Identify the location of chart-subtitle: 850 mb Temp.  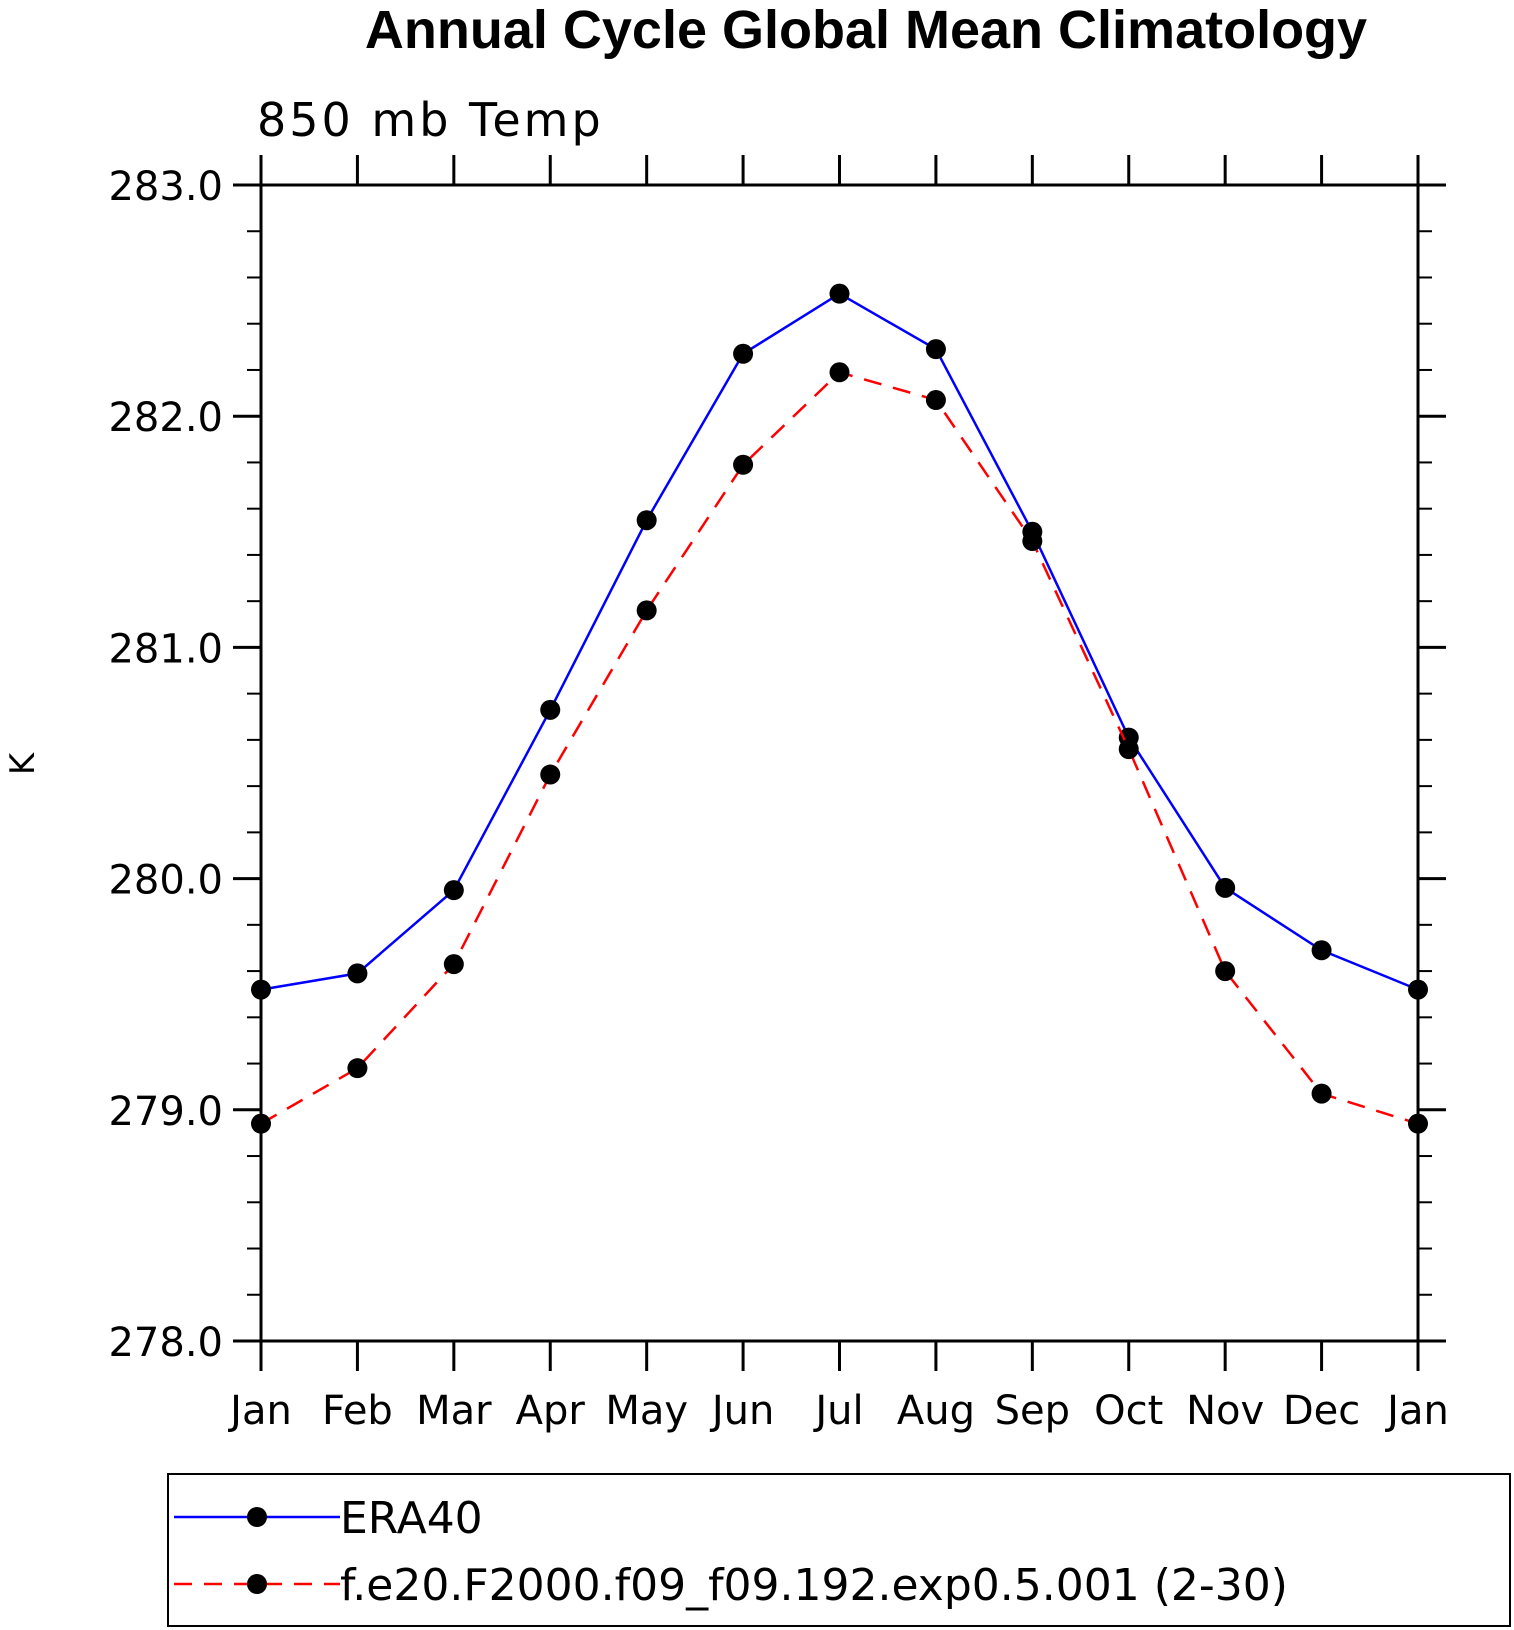
(430, 120).